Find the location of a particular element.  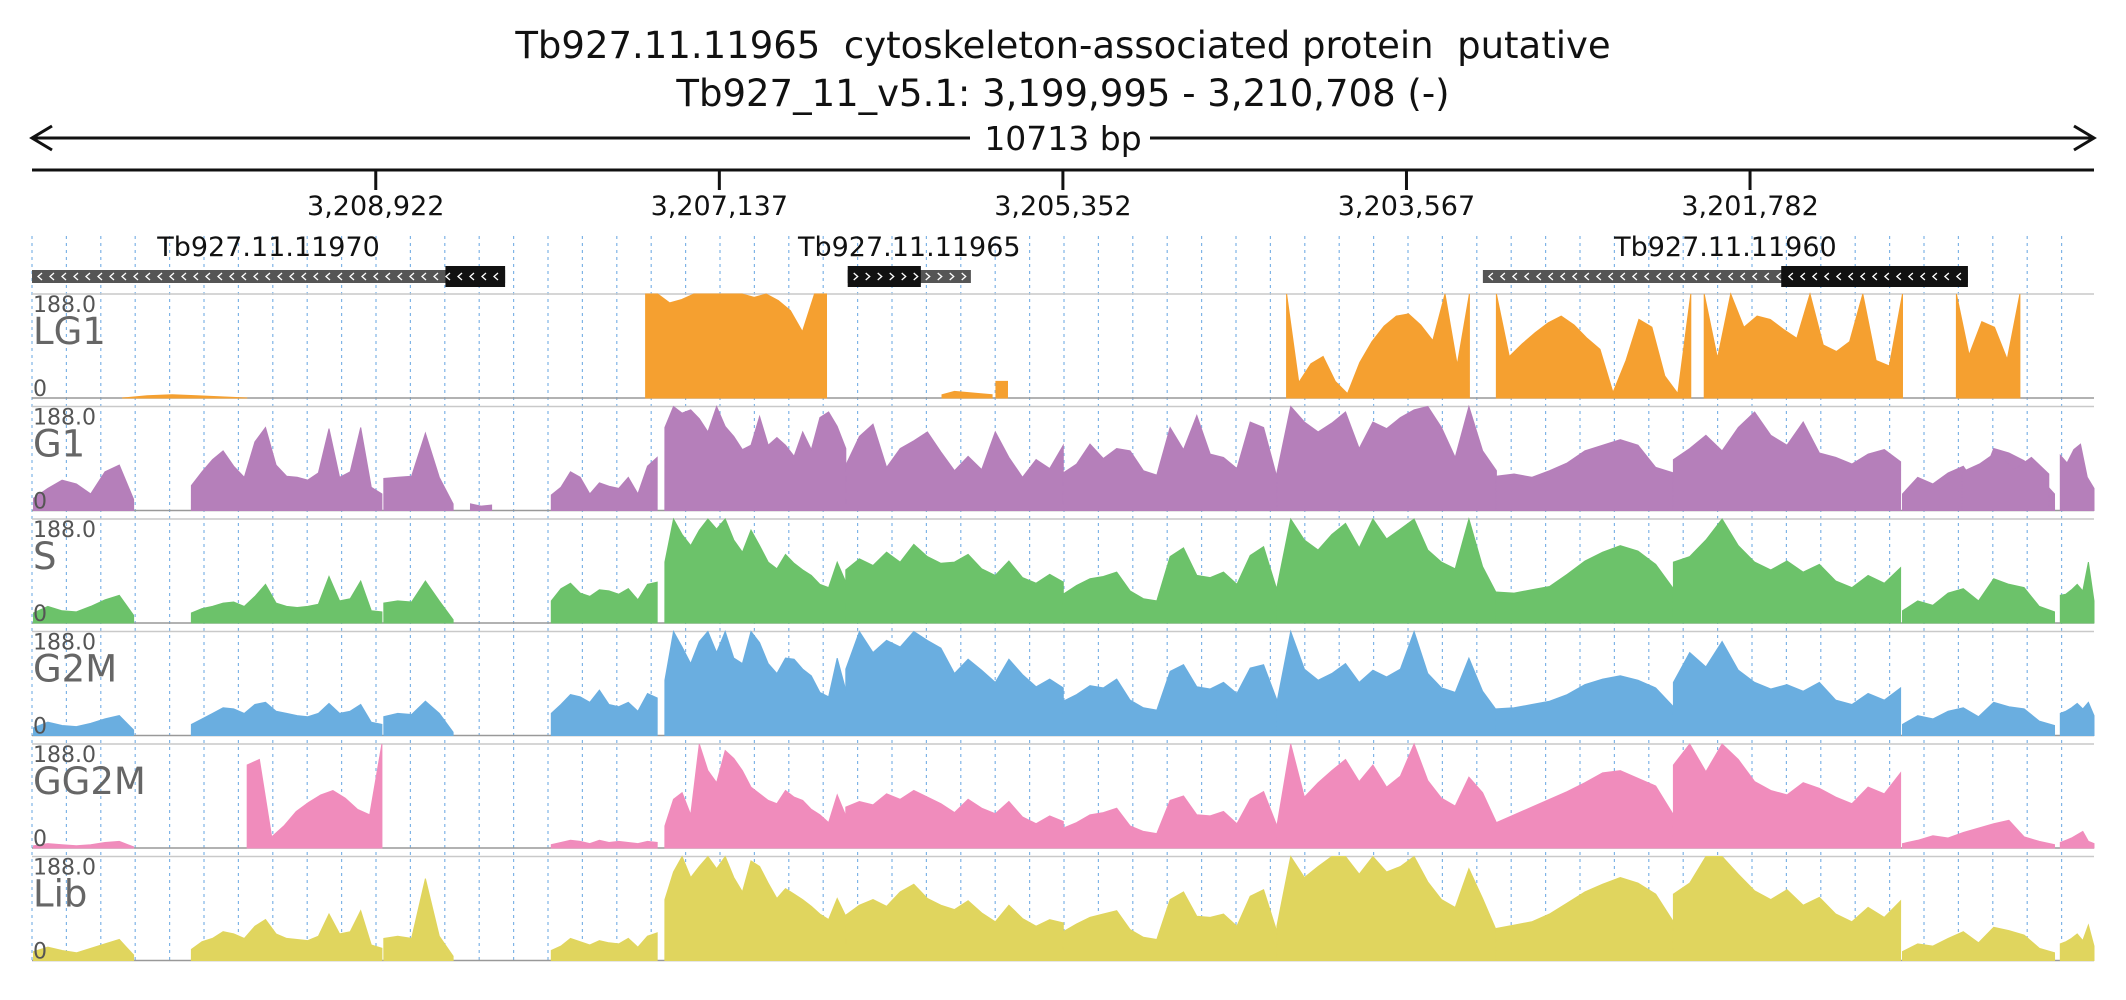

gene-label: Tb927.11.11960 is located at coordinates (1725, 247).